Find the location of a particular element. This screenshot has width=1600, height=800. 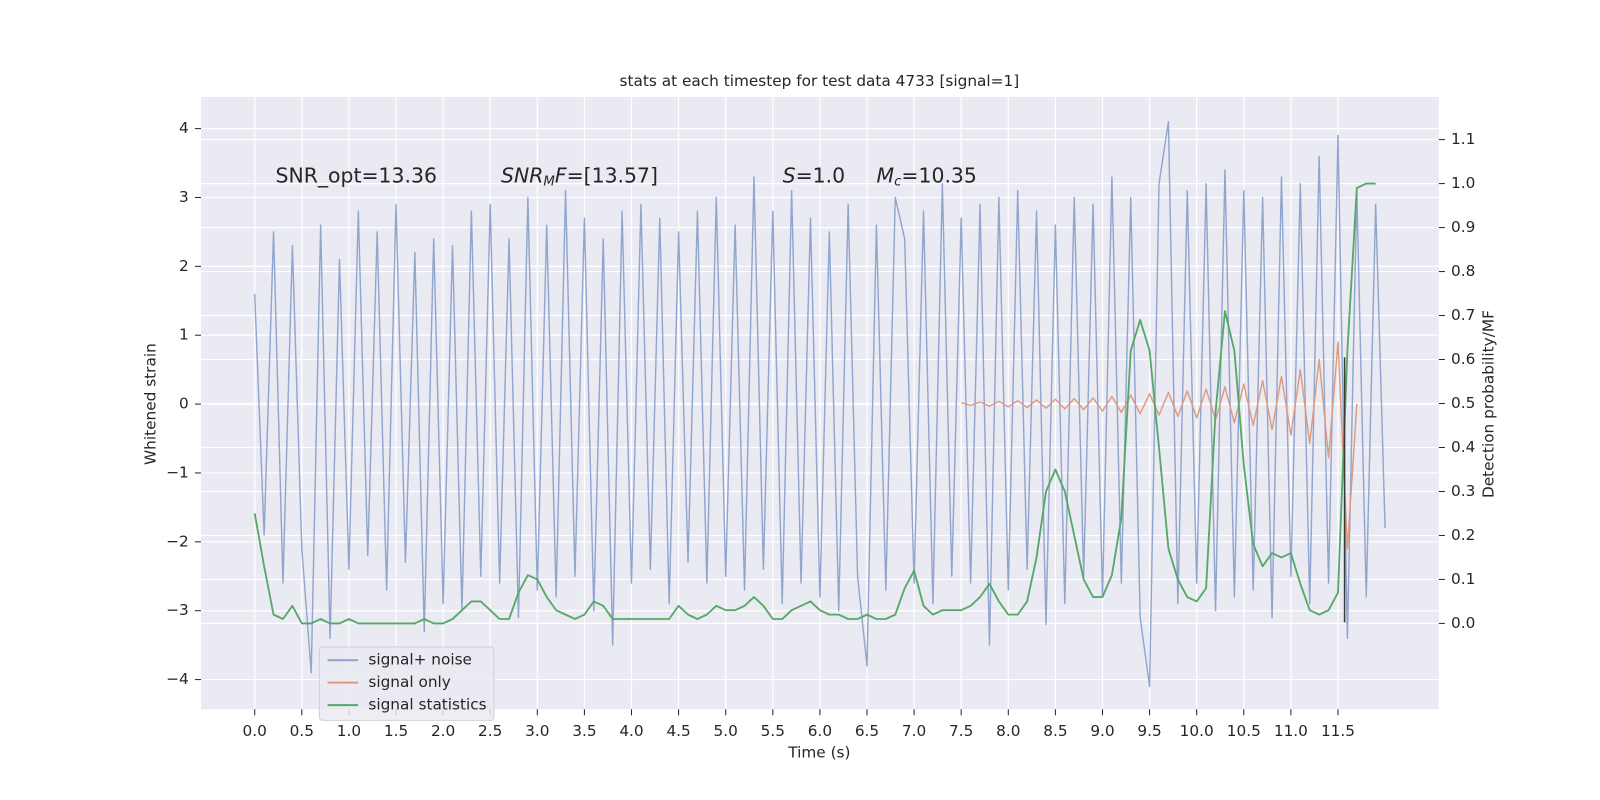

annotation-part: S is located at coordinates (789, 176).